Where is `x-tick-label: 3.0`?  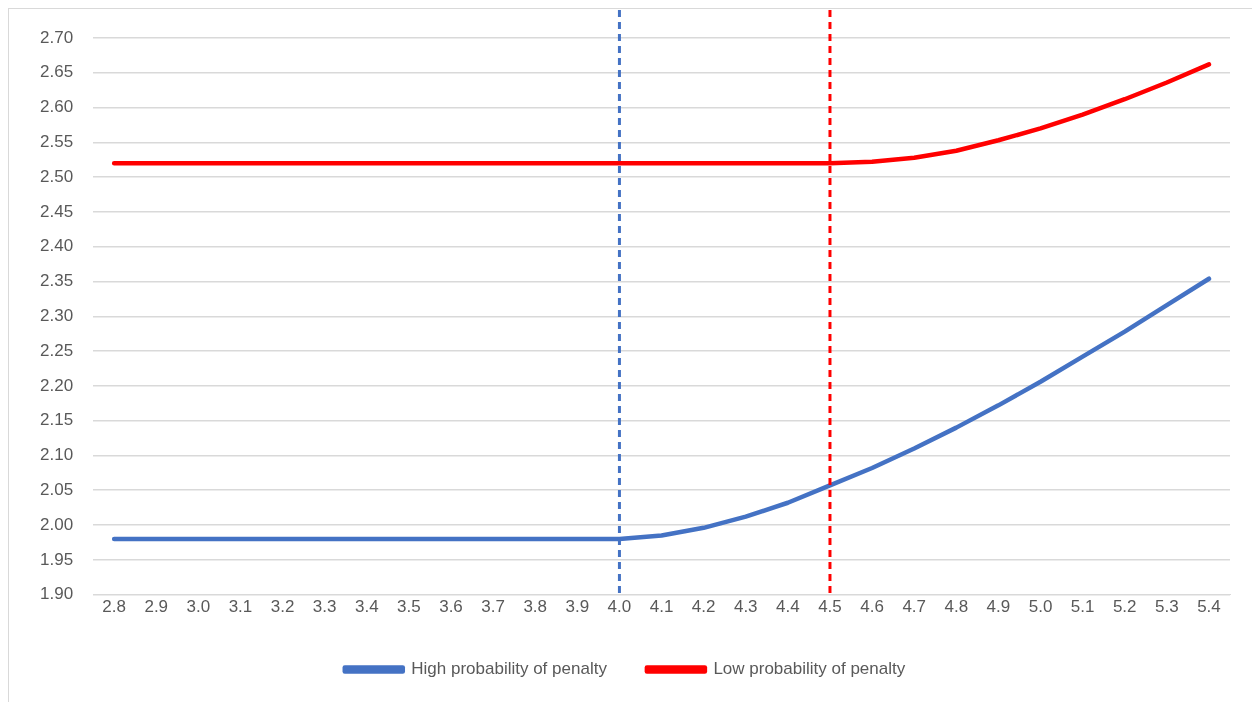 x-tick-label: 3.0 is located at coordinates (198, 607).